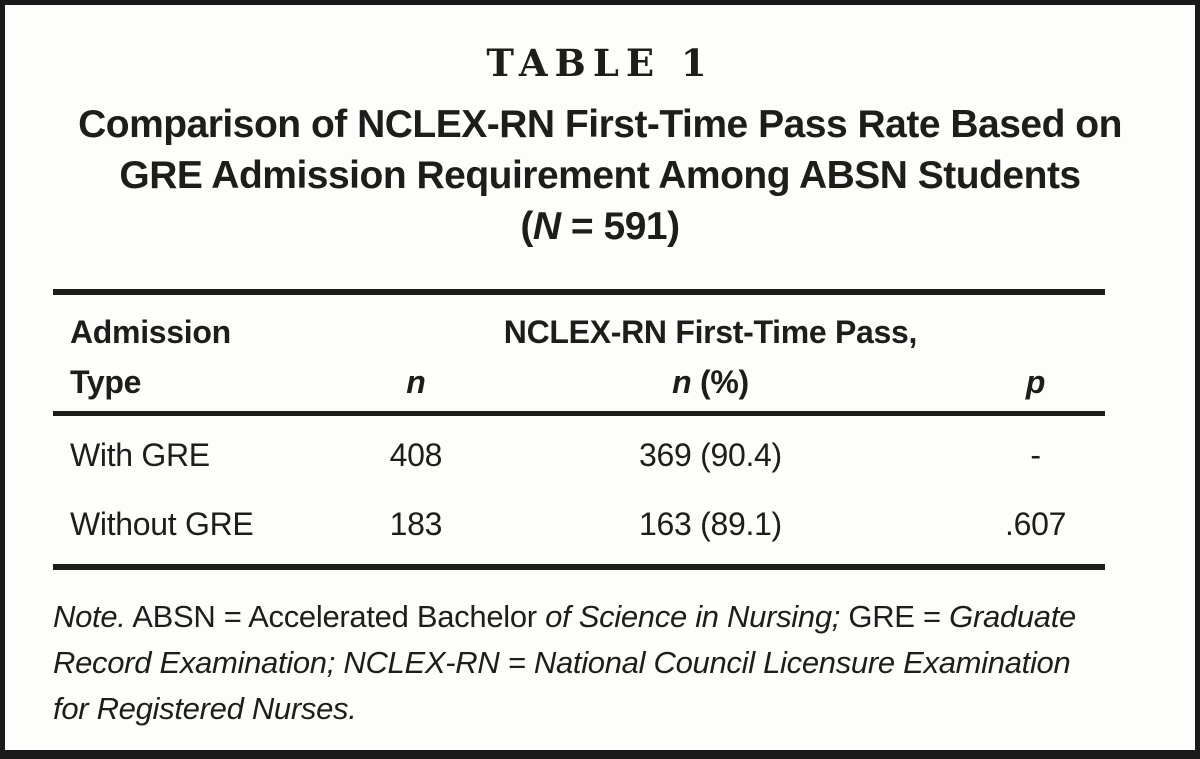 This screenshot has height=759, width=1200. I want to click on row-p-value: .607, so click(1036, 524).